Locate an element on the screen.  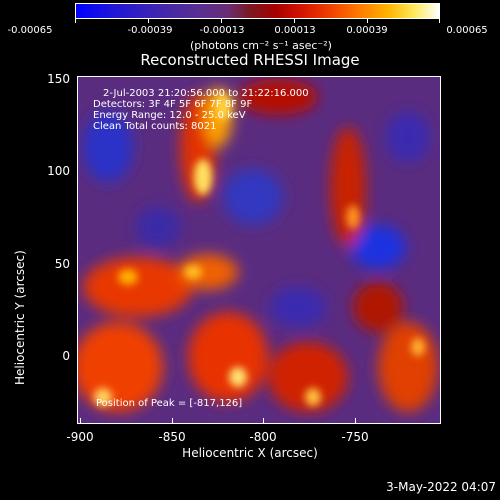
colorbar-tick-label: -0.00039 is located at coordinates (150, 30).